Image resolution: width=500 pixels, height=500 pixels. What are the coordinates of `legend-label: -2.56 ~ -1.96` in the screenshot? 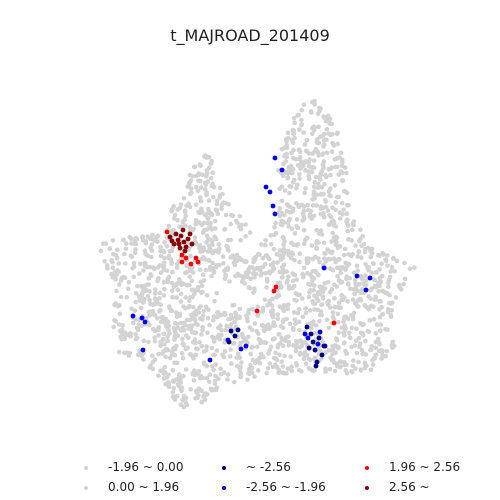 It's located at (286, 487).